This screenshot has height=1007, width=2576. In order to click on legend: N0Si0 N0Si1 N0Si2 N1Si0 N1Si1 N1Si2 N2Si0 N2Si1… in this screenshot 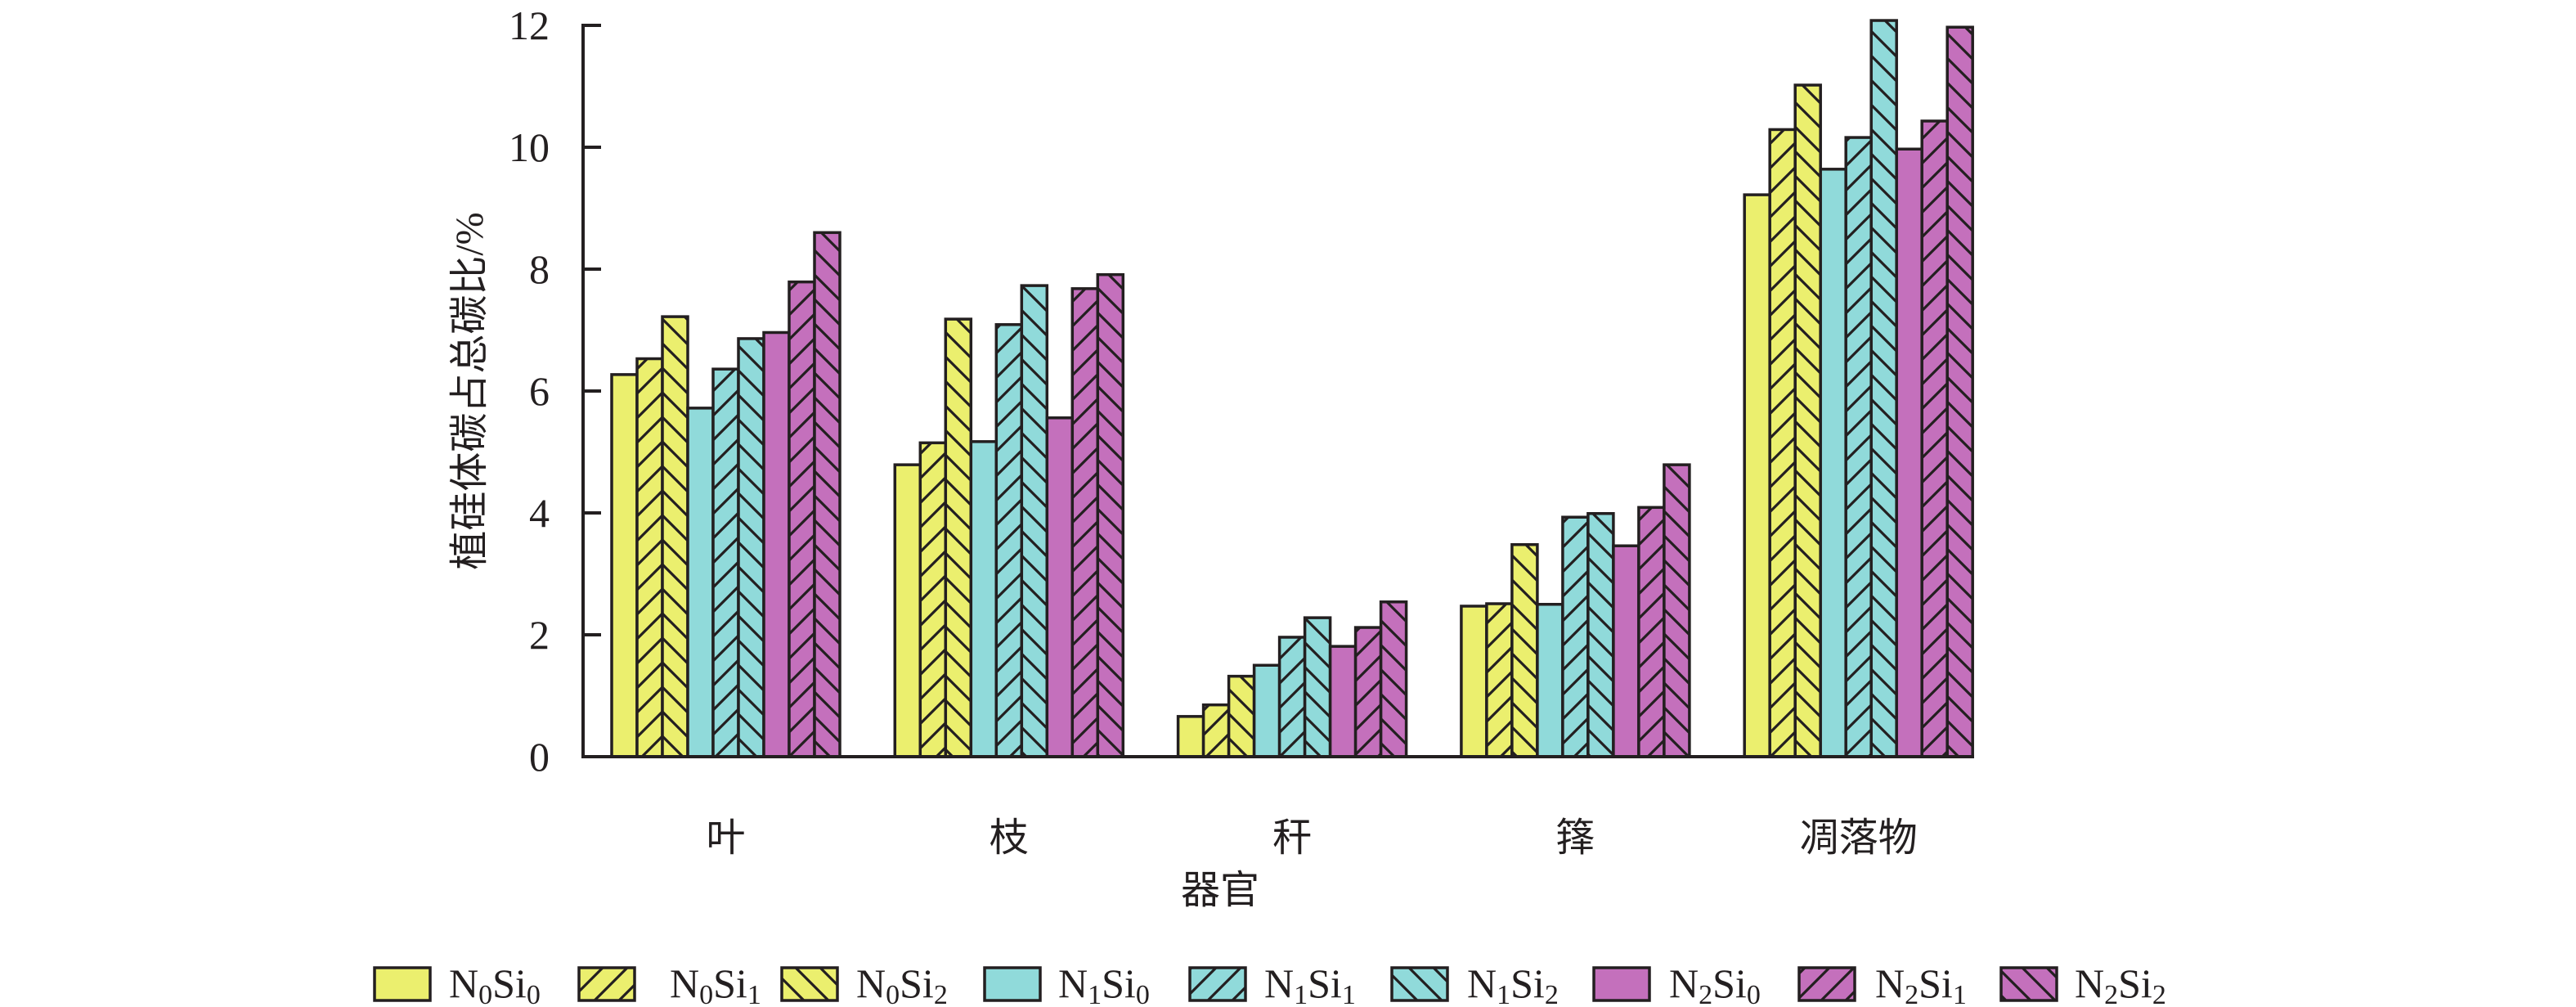, I will do `click(1269, 983)`.